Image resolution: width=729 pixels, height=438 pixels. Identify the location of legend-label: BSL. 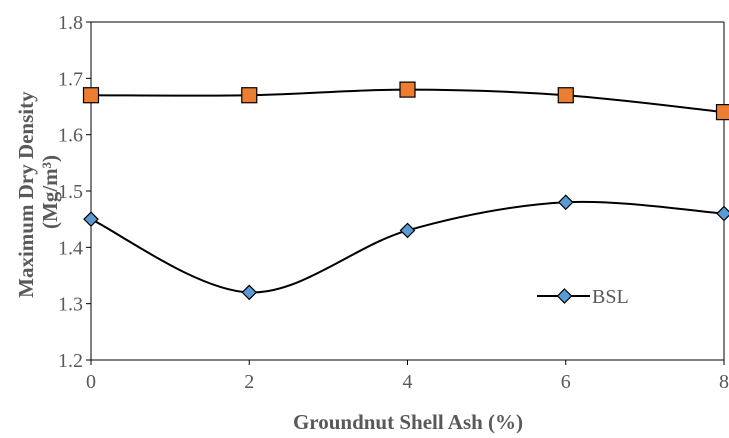
(610, 297).